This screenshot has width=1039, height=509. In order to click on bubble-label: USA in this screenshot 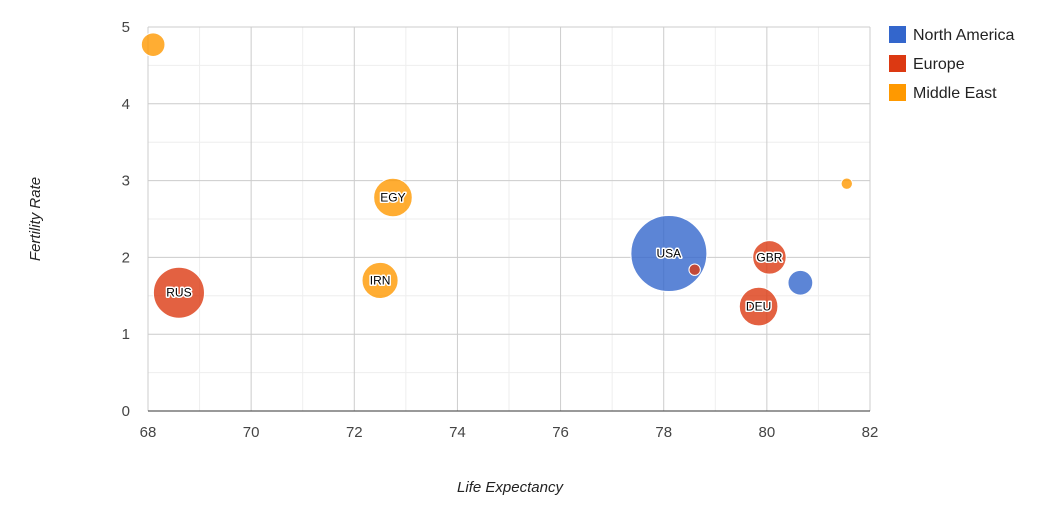, I will do `click(669, 254)`.